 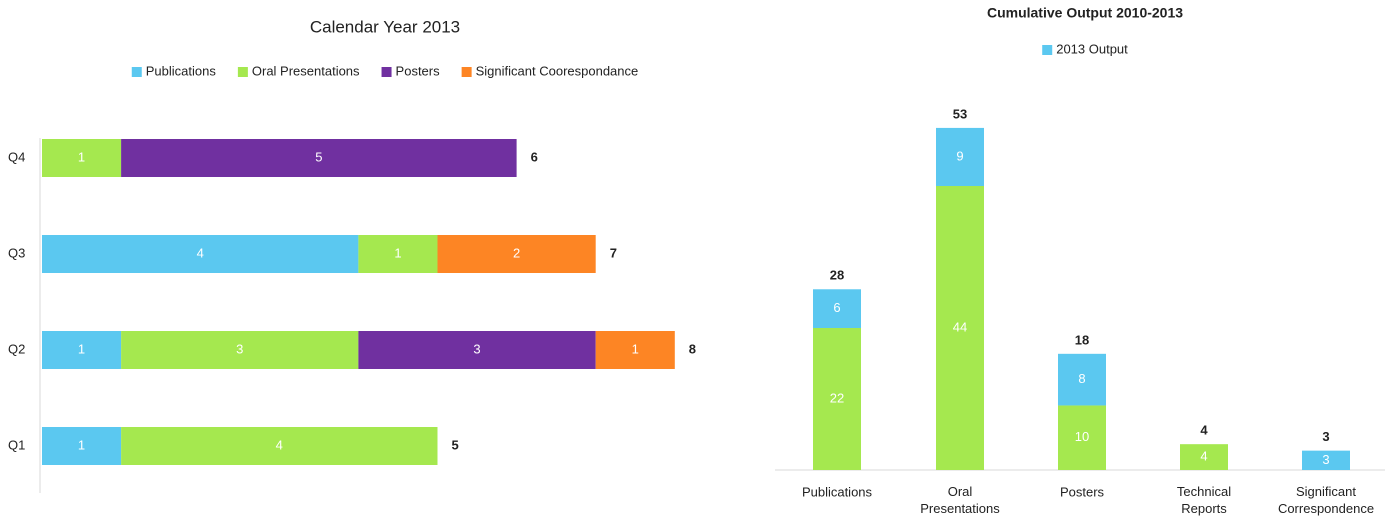 What do you see at coordinates (1204, 430) in the screenshot?
I see `total-label: 4` at bounding box center [1204, 430].